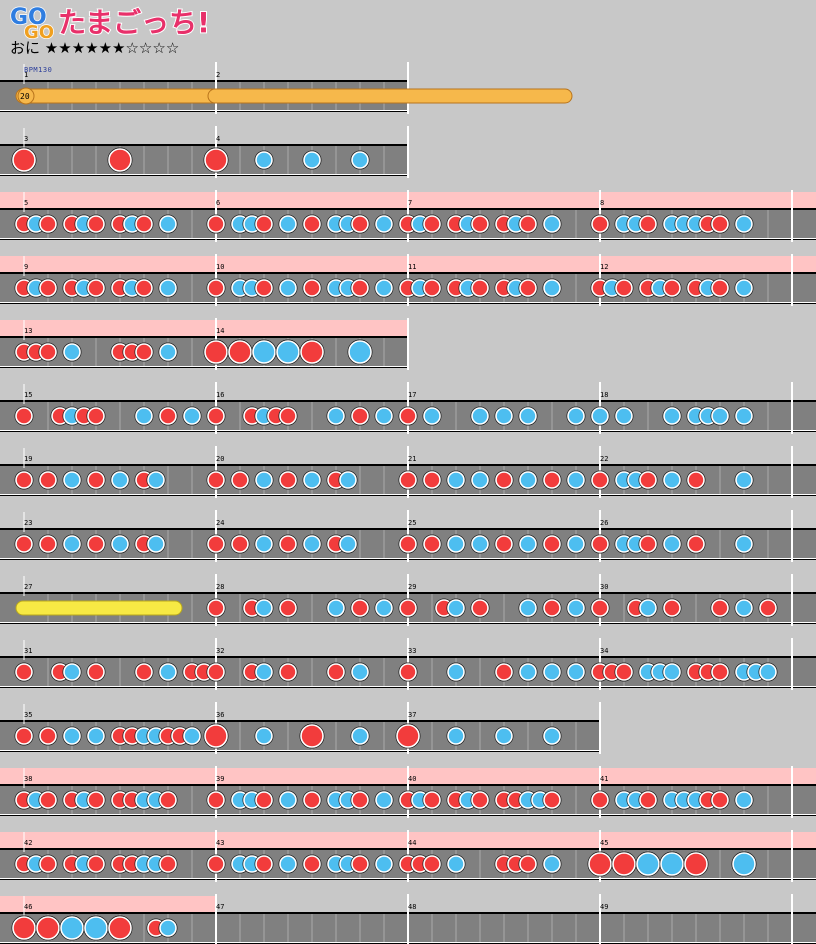 This screenshot has height=944, width=816. I want to click on measure-number: 2, so click(218, 75).